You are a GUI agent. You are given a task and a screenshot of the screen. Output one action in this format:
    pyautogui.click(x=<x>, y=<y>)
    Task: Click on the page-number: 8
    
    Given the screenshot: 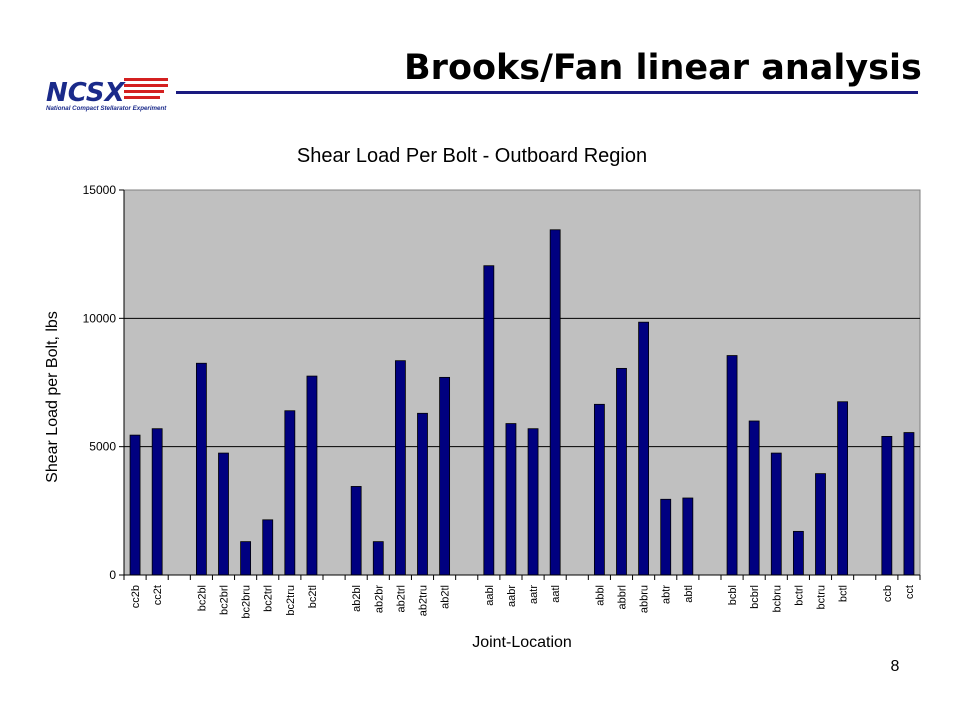 What is the action you would take?
    pyautogui.click(x=895, y=666)
    